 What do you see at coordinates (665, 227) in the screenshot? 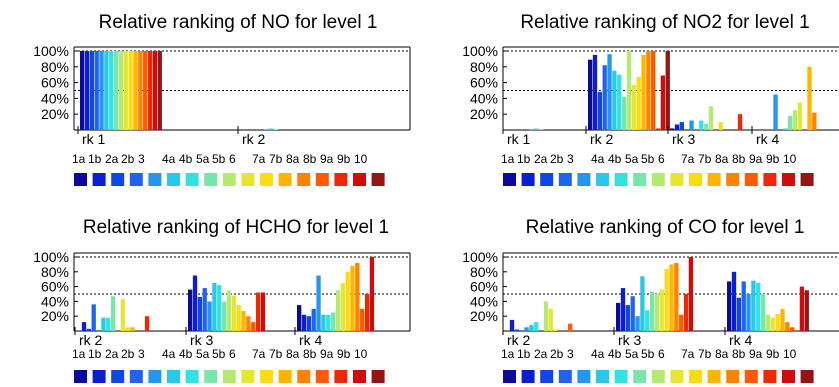
I see `chart-title: Relative ranking of CO for level 1` at bounding box center [665, 227].